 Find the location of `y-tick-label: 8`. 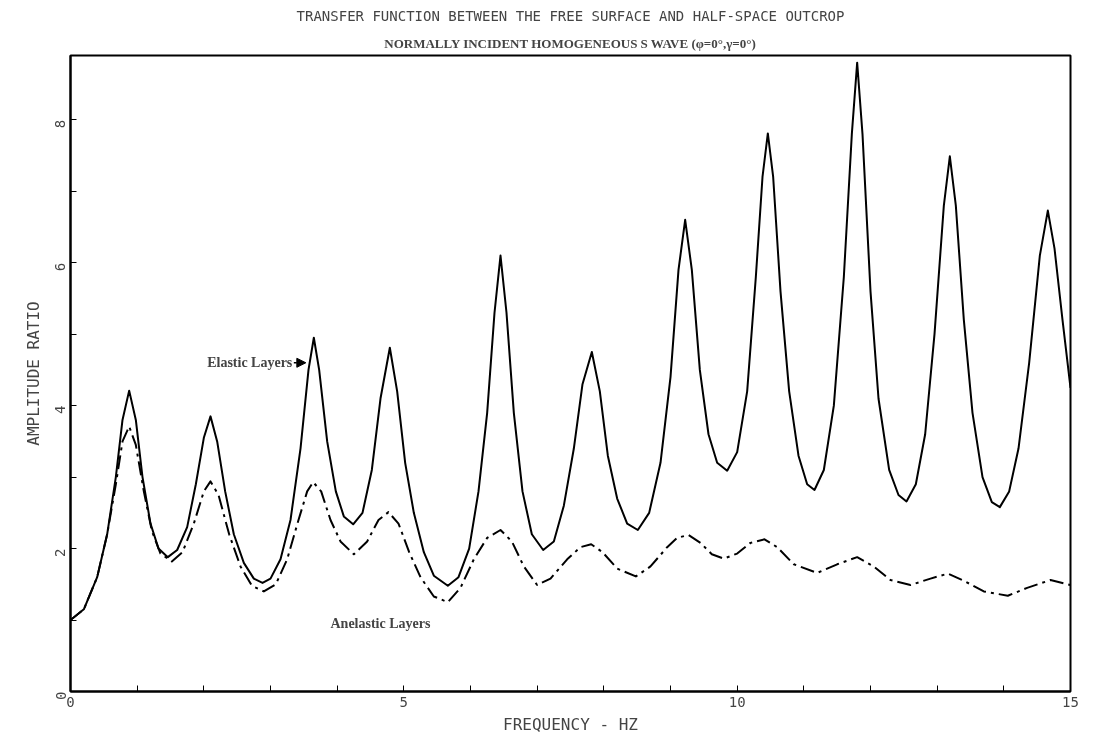

y-tick-label: 8 is located at coordinates (60, 124).